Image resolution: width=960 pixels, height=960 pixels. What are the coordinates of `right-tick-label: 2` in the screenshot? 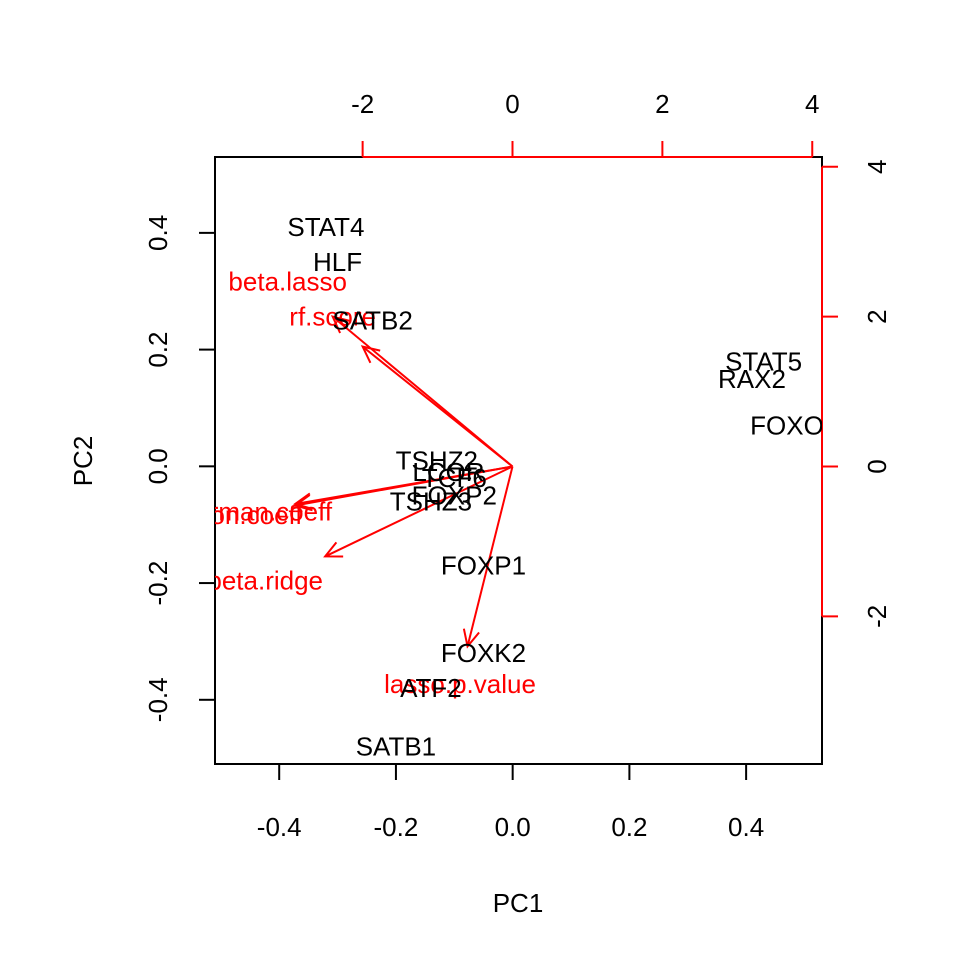 It's located at (877, 316).